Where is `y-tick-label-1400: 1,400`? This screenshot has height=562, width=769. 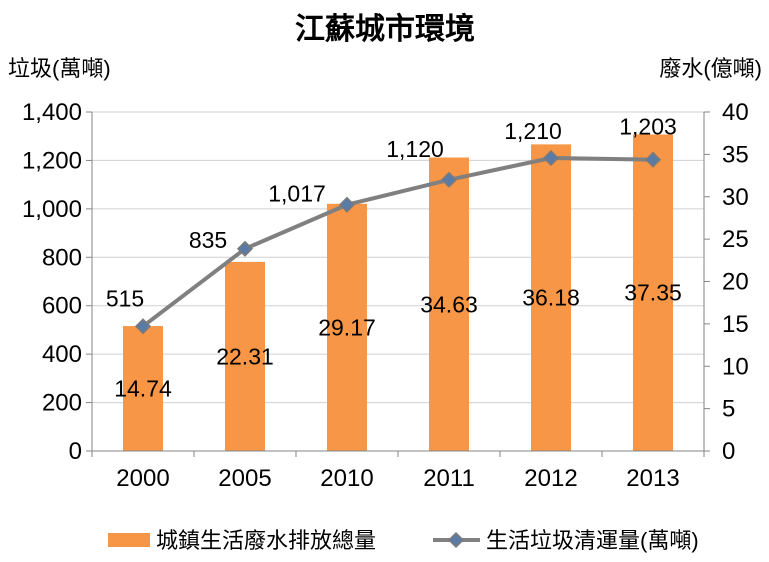
y-tick-label-1400: 1,400 is located at coordinates (52, 112).